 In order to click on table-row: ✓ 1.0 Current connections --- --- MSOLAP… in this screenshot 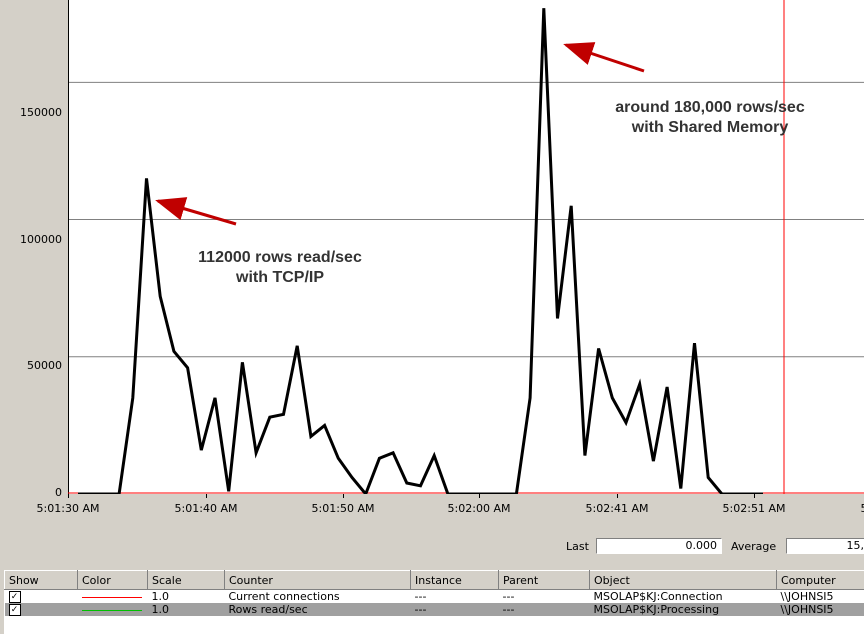, I will do `click(434, 596)`.